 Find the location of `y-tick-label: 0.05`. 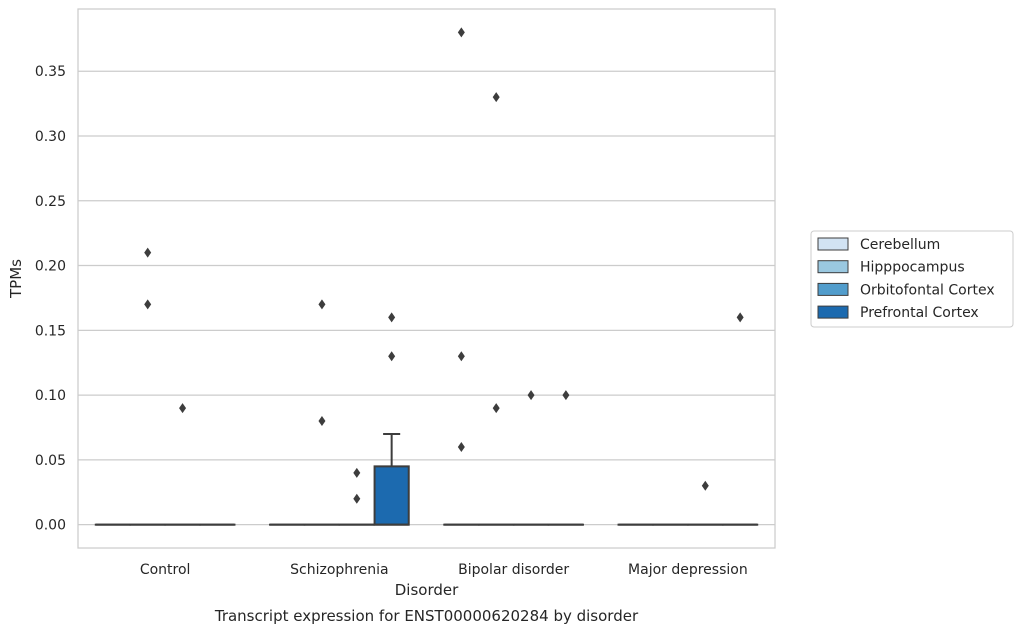

y-tick-label: 0.05 is located at coordinates (50, 461).